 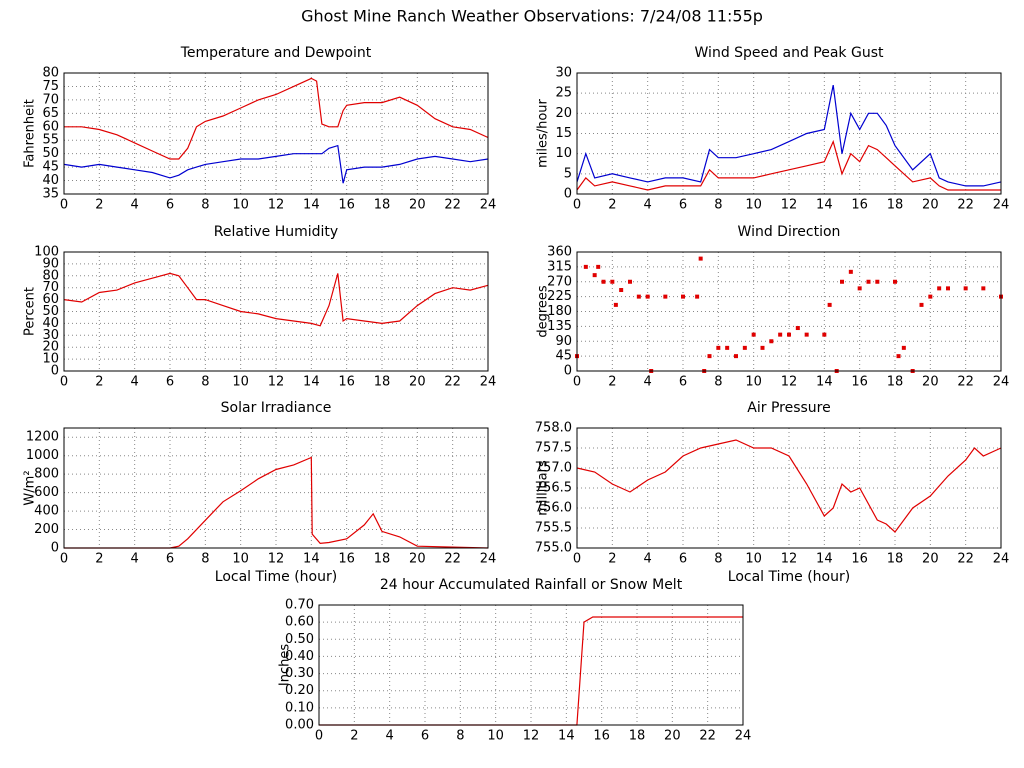 What do you see at coordinates (568, 173) in the screenshot?
I see `y-tick-label: 5` at bounding box center [568, 173].